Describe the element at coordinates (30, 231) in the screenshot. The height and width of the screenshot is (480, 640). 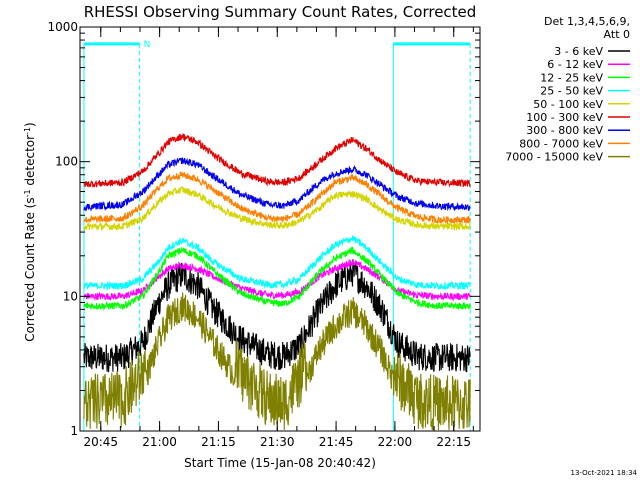
I see `y-axis-label: Corrected Count Rate (s-1 detector-1)` at that location.